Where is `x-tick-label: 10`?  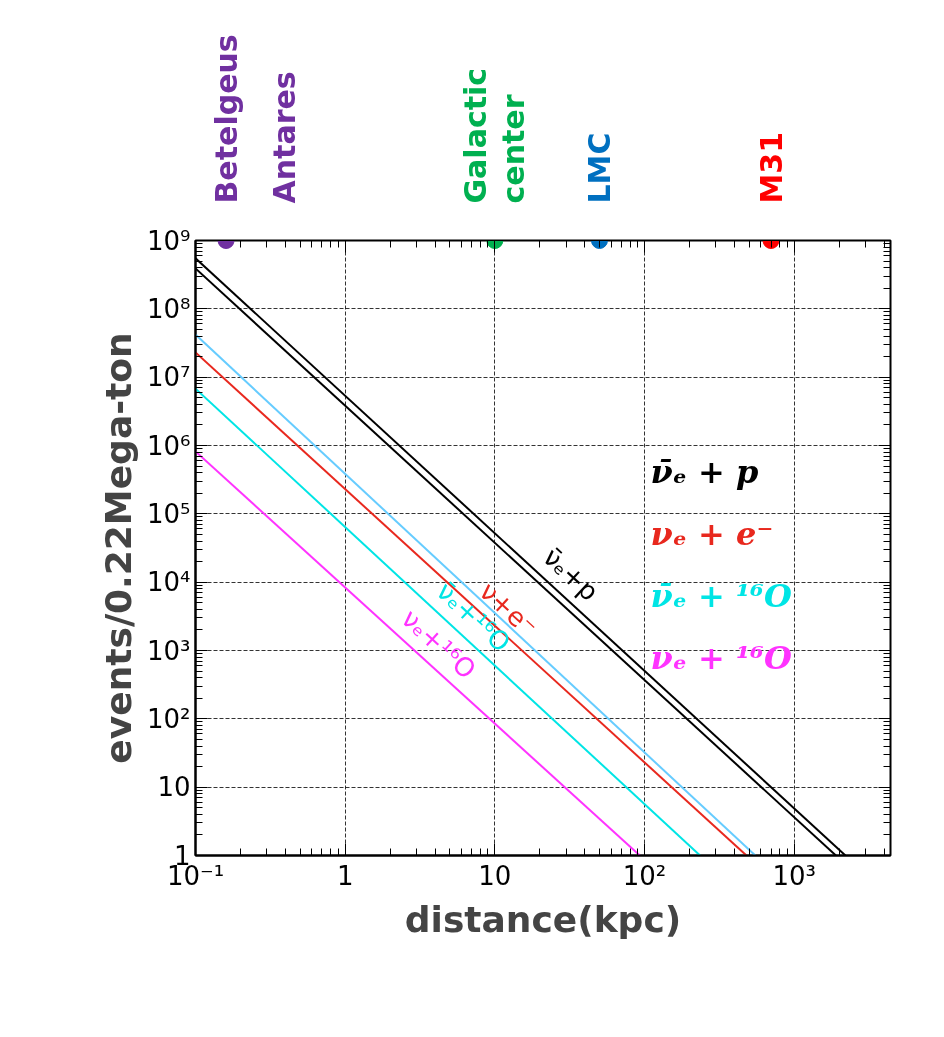 x-tick-label: 10 is located at coordinates (495, 875).